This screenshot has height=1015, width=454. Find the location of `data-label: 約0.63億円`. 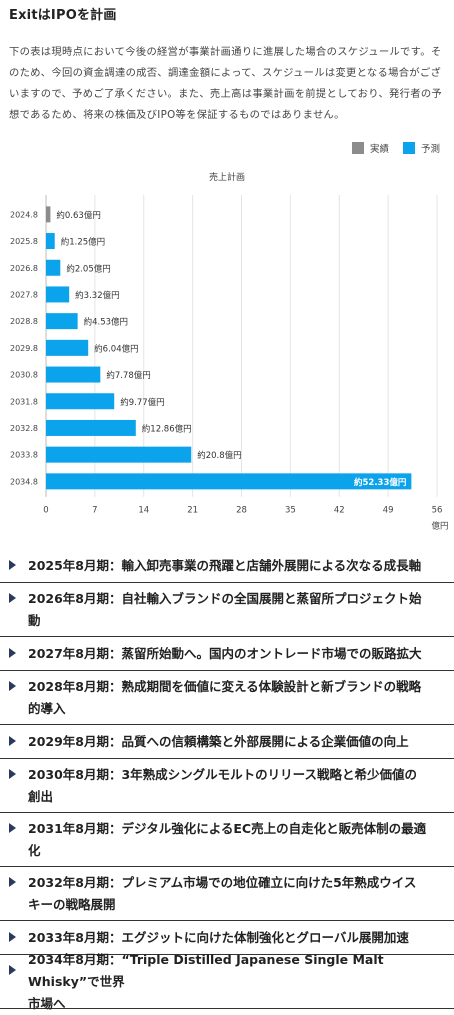

data-label: 約0.63億円 is located at coordinates (78, 215).